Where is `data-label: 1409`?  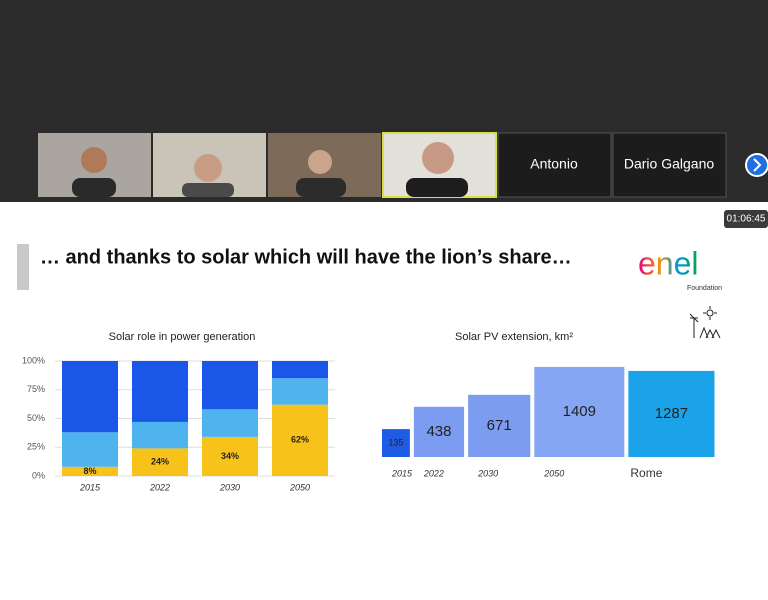
data-label: 1409 is located at coordinates (579, 411).